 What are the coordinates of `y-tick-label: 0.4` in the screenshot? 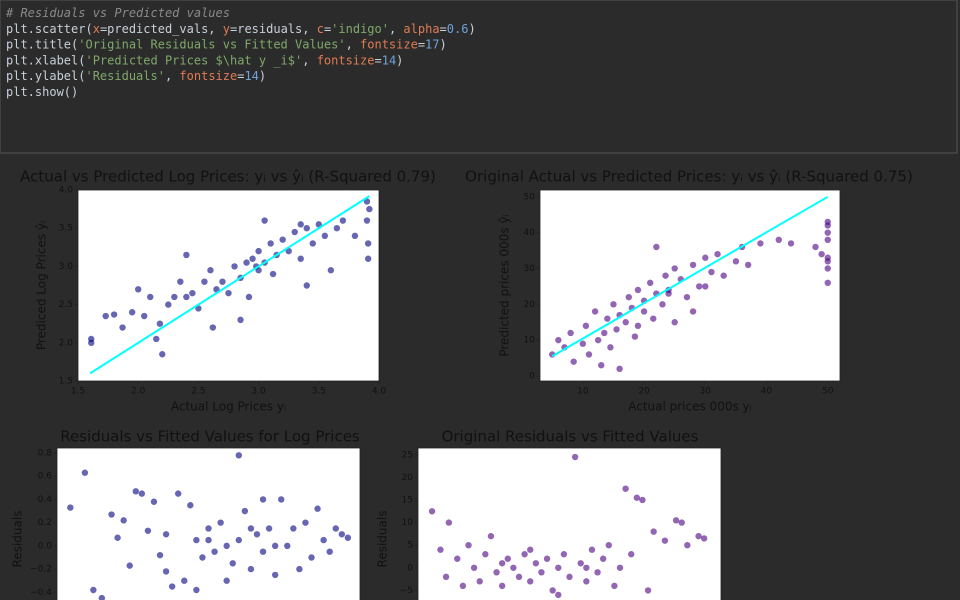 It's located at (45, 500).